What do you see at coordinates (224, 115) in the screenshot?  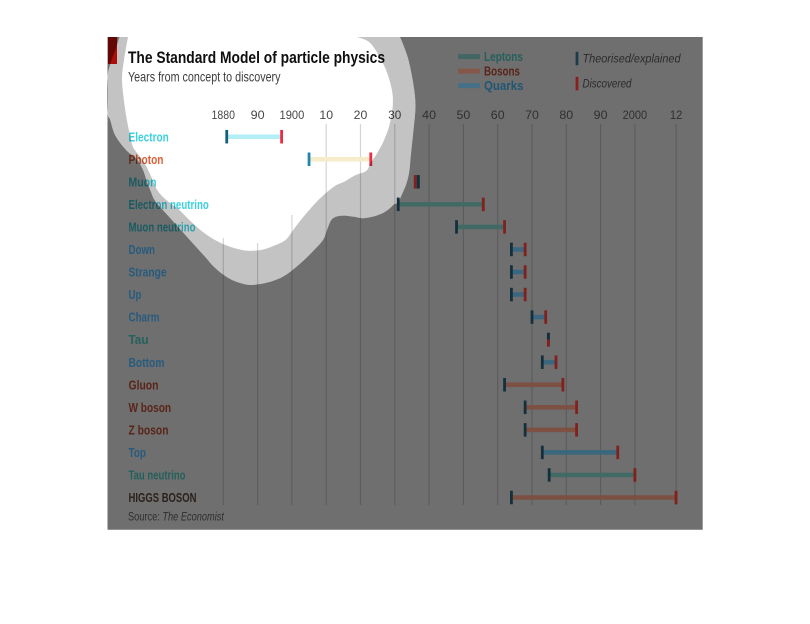 I see `svg-text: 1880` at bounding box center [224, 115].